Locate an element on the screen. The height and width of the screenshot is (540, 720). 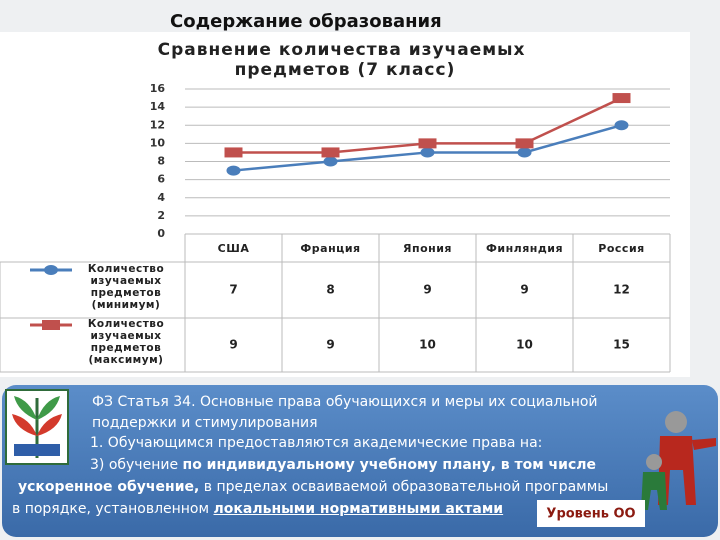
table-value: 15 is located at coordinates (621, 345).